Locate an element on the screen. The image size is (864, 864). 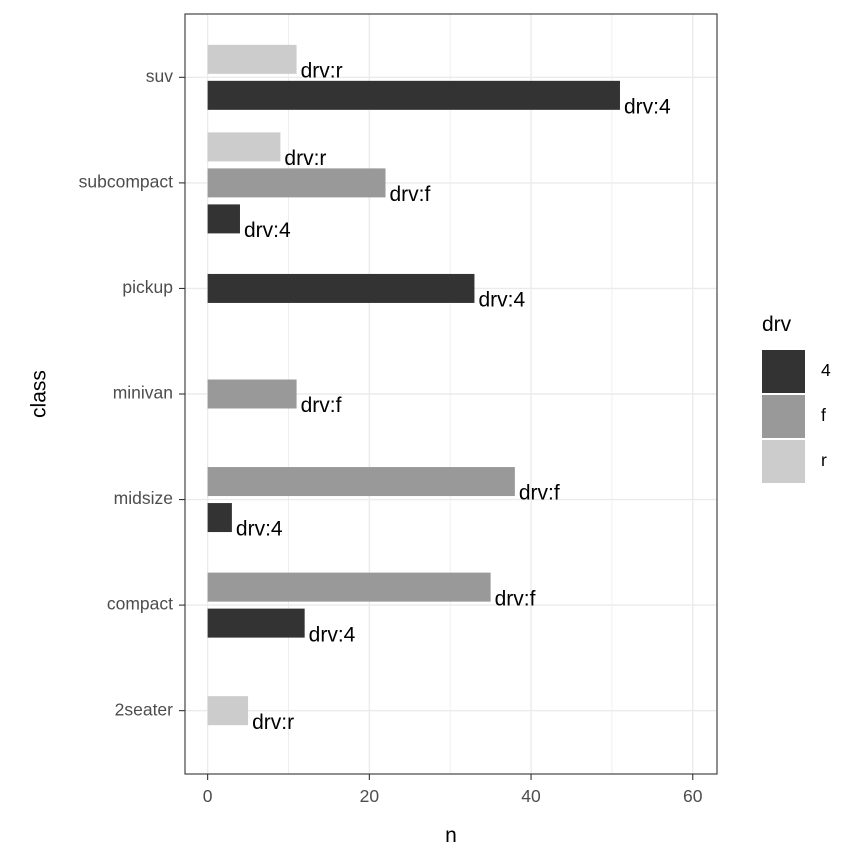
y-tick-label: suv is located at coordinates (159, 76).